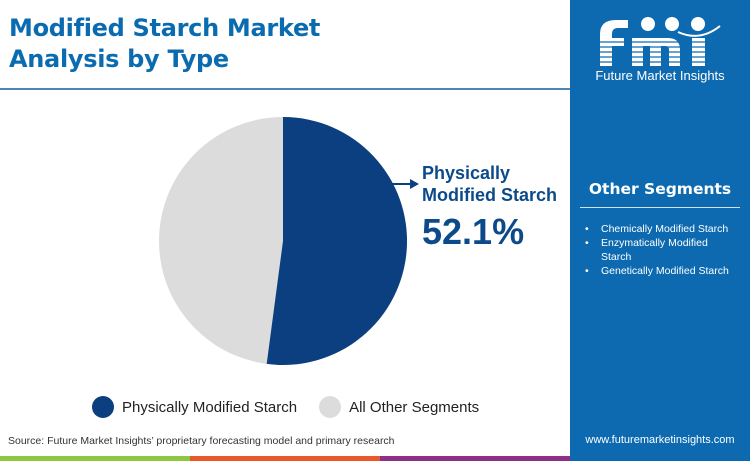 The height and width of the screenshot is (461, 750). Describe the element at coordinates (665, 271) in the screenshot. I see `list-item: Genetically Modified Starch` at that location.